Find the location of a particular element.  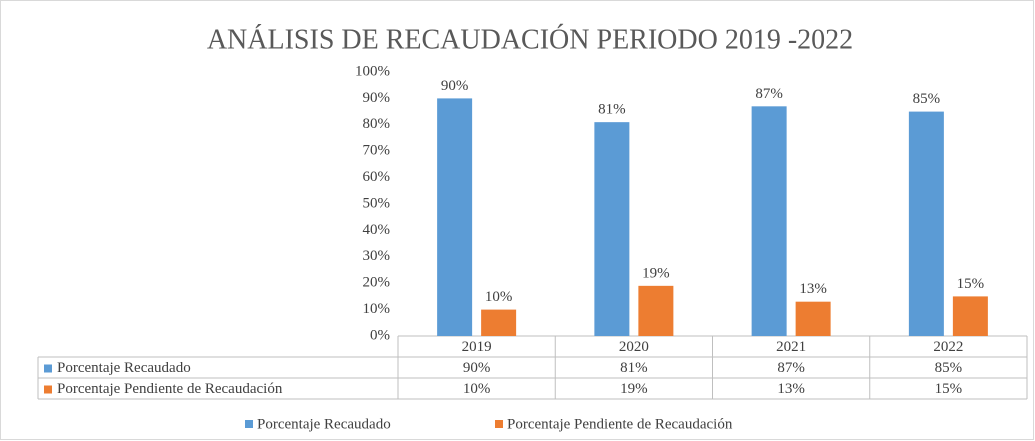

y-tick-label: 0% is located at coordinates (380, 335).